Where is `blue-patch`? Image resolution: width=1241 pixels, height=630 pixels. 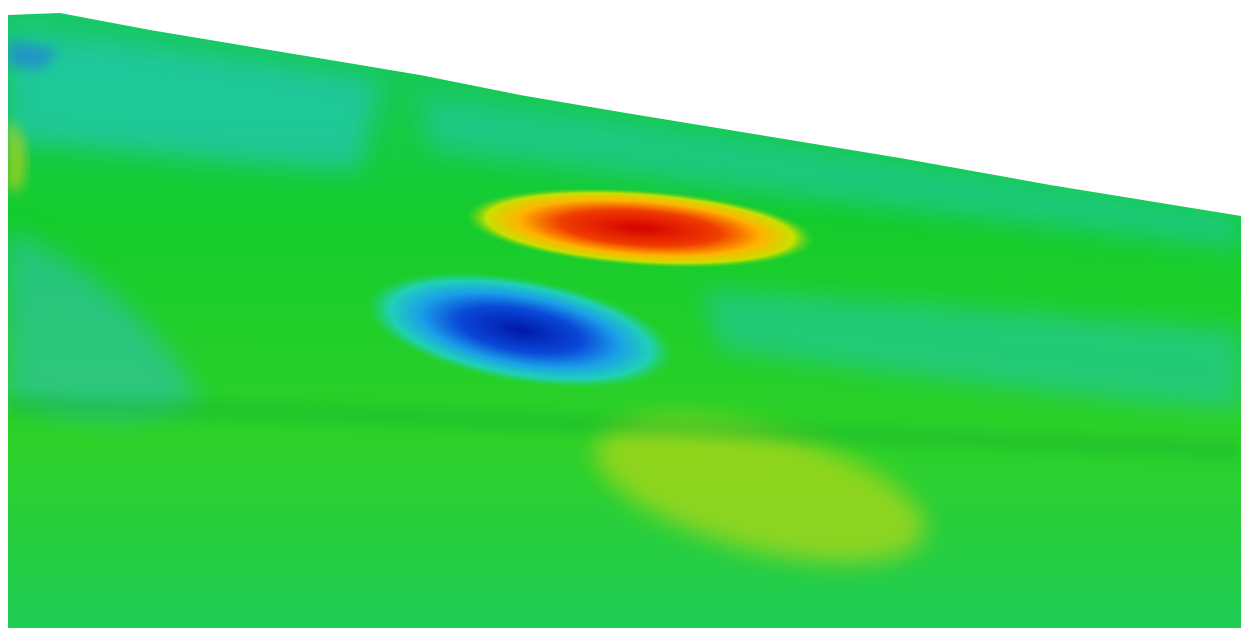 blue-patch is located at coordinates (34, 55).